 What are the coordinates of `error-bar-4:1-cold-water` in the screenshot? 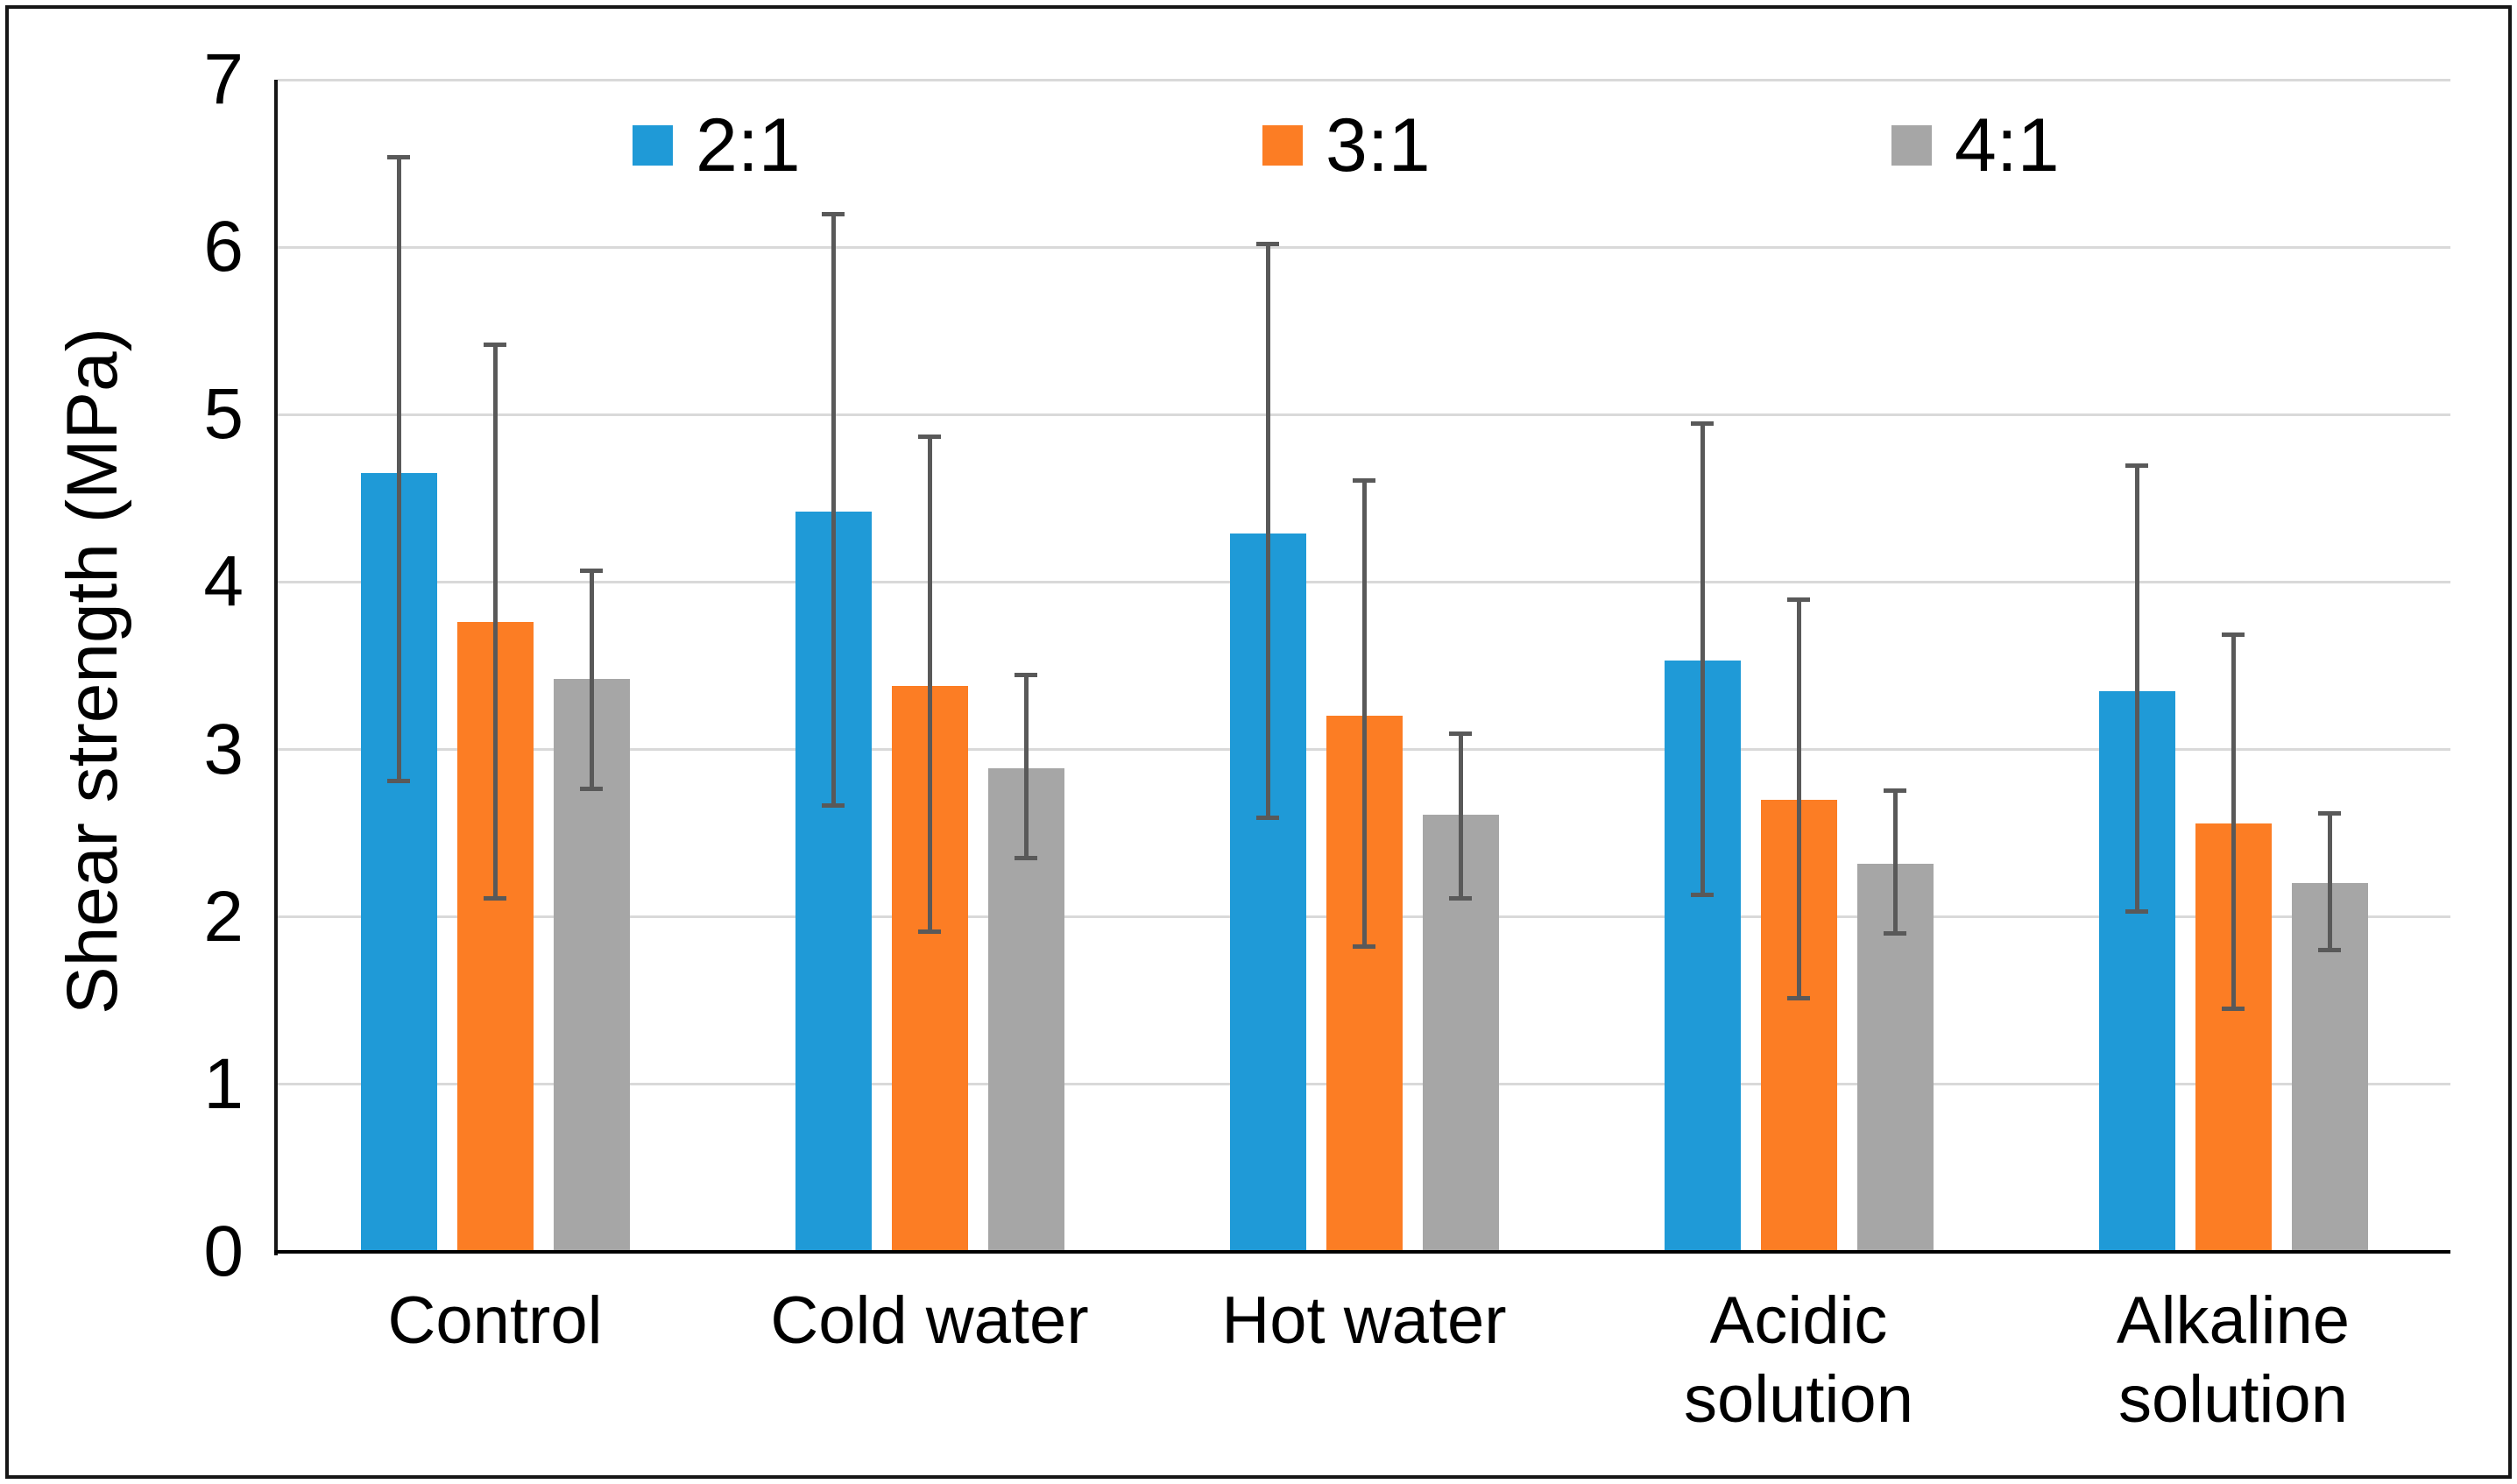 It's located at (1026, 766).